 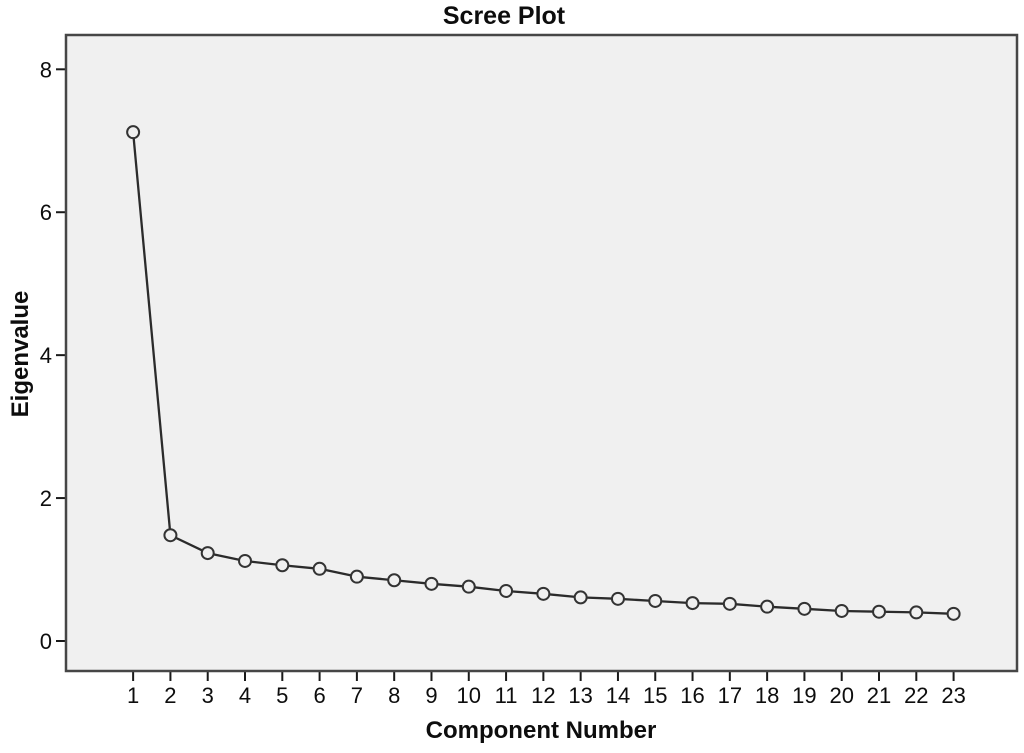 What do you see at coordinates (431, 695) in the screenshot?
I see `x-tick-label: 9` at bounding box center [431, 695].